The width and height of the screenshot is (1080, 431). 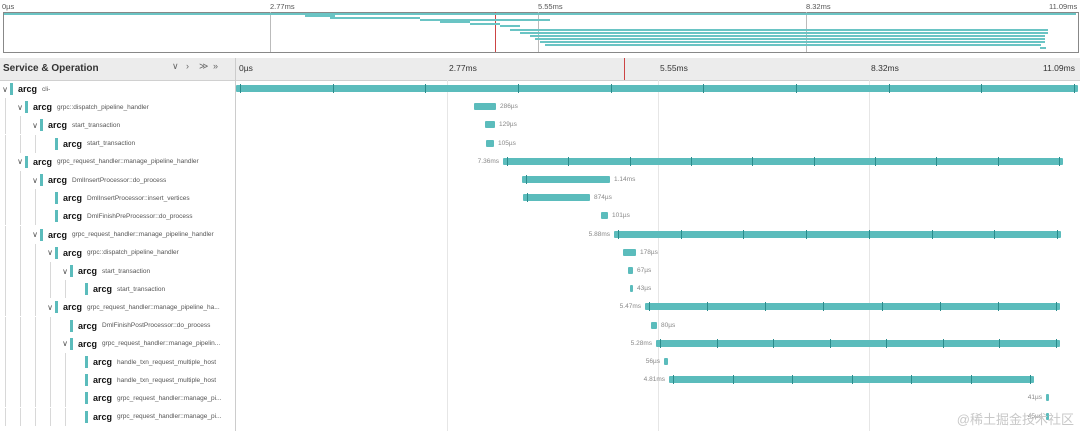 What do you see at coordinates (540, 289) in the screenshot?
I see `span-row: arcg start_transaction 43µs` at bounding box center [540, 289].